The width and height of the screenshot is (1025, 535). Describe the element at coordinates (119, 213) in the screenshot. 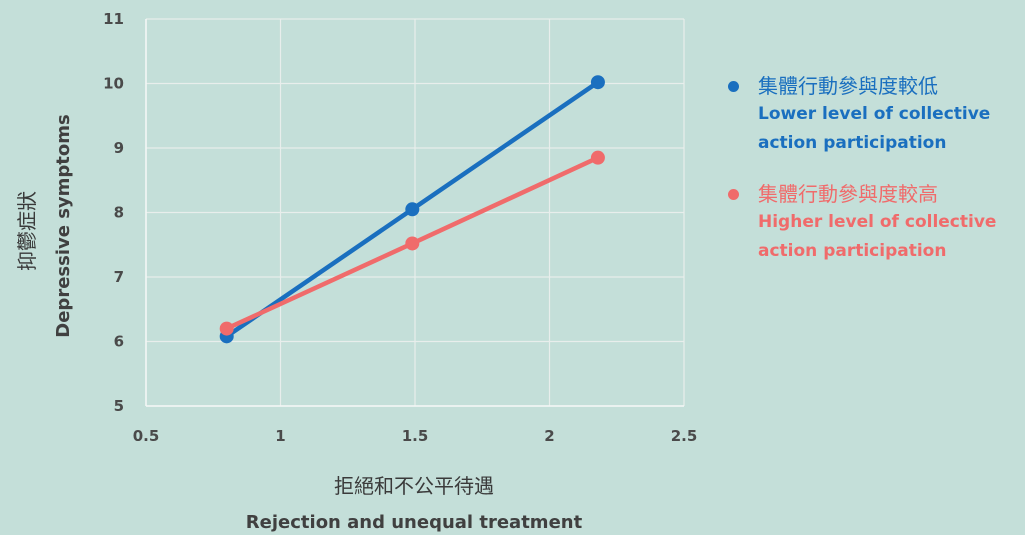

I see `y-tick-label-3: 8` at that location.